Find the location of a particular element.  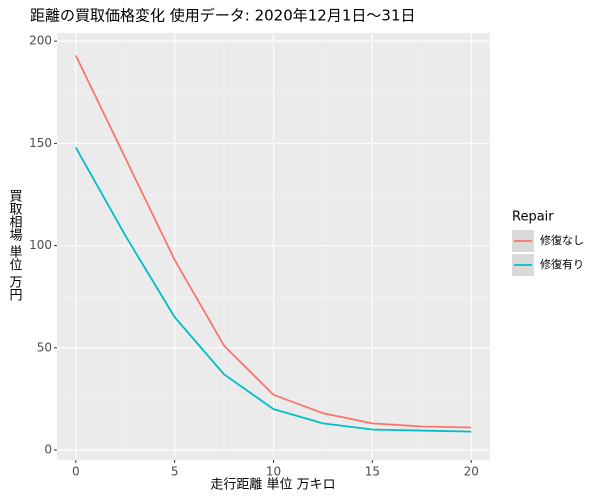

legend-label: 修復有り is located at coordinates (562, 264).